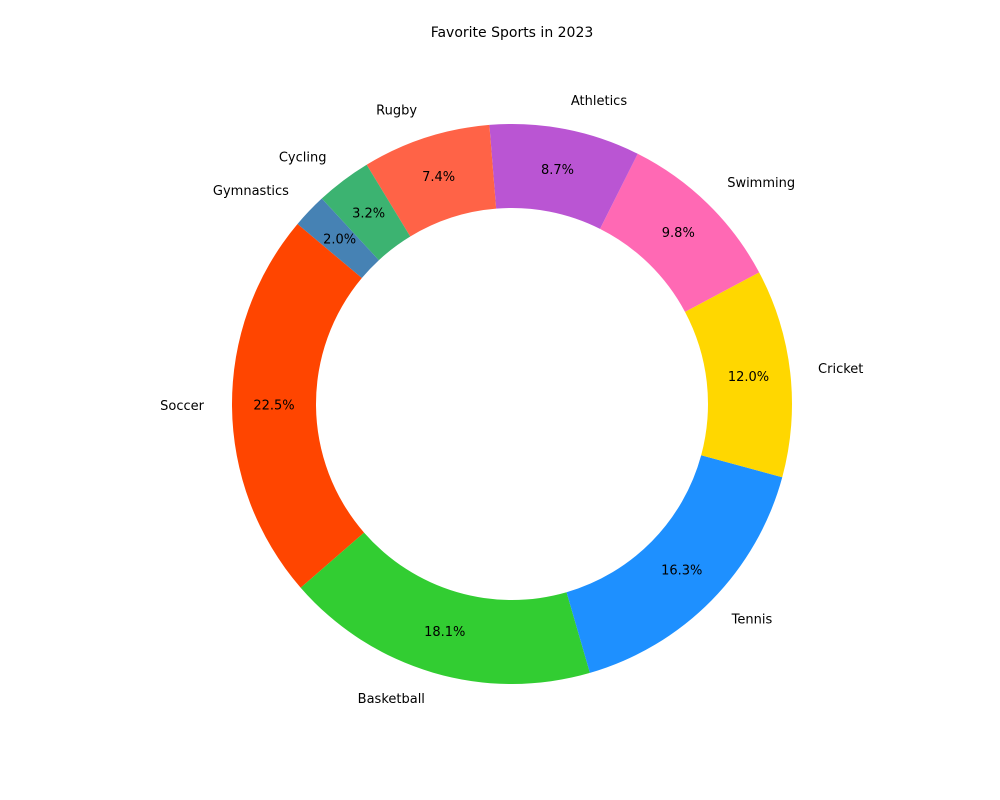  I want to click on category-label-swimming: Swimming, so click(761, 183).